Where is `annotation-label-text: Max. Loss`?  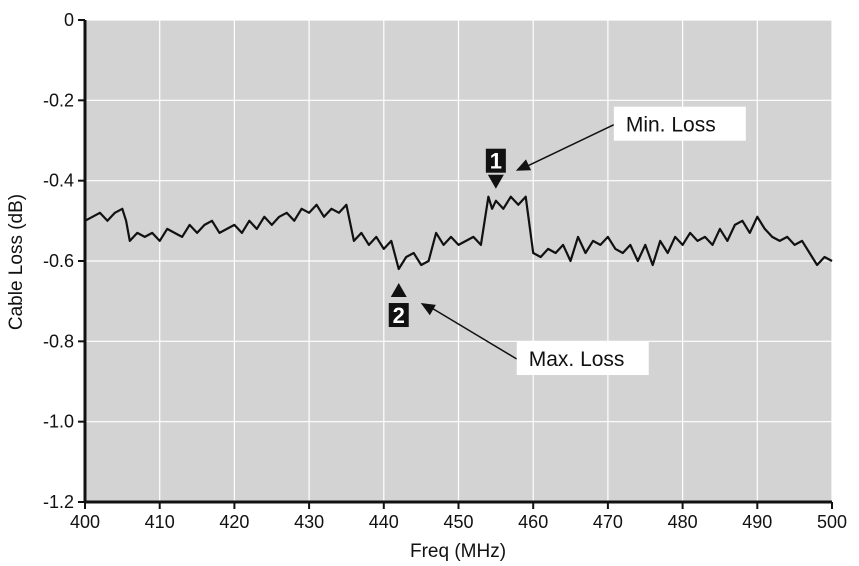
annotation-label-text: Max. Loss is located at coordinates (577, 359).